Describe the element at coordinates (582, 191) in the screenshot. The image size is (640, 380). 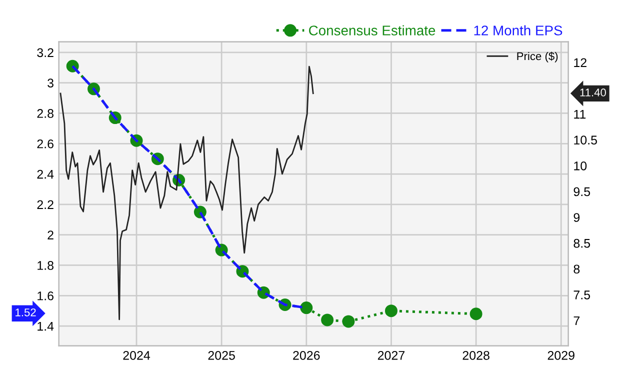
I see `y2-tick-label: 9.5` at that location.